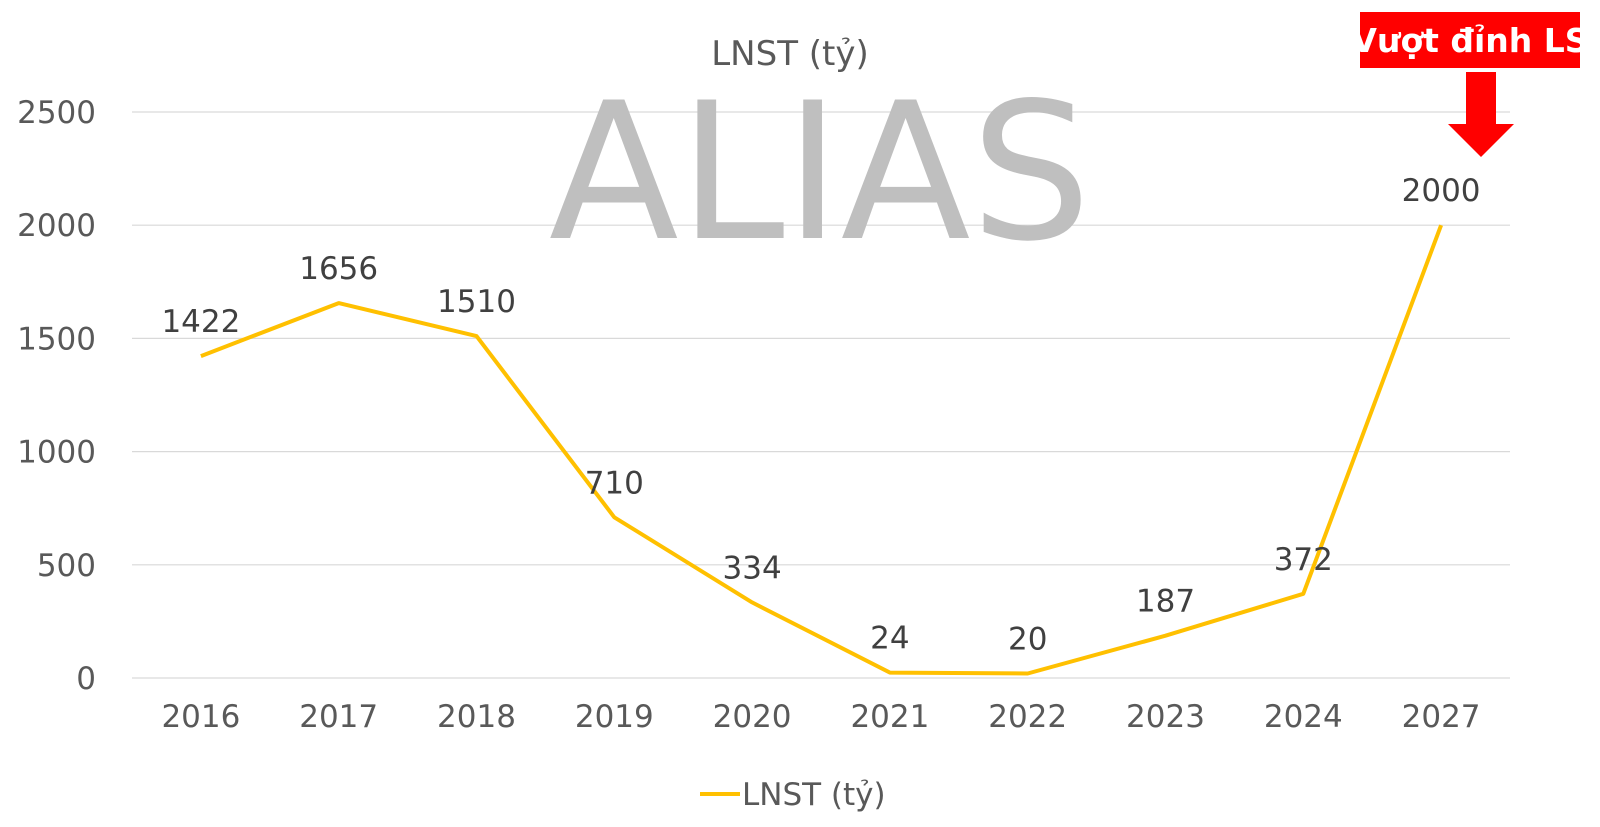 This screenshot has width=1600, height=827. I want to click on callout: Vượt đỉnh LS, so click(1470, 84).